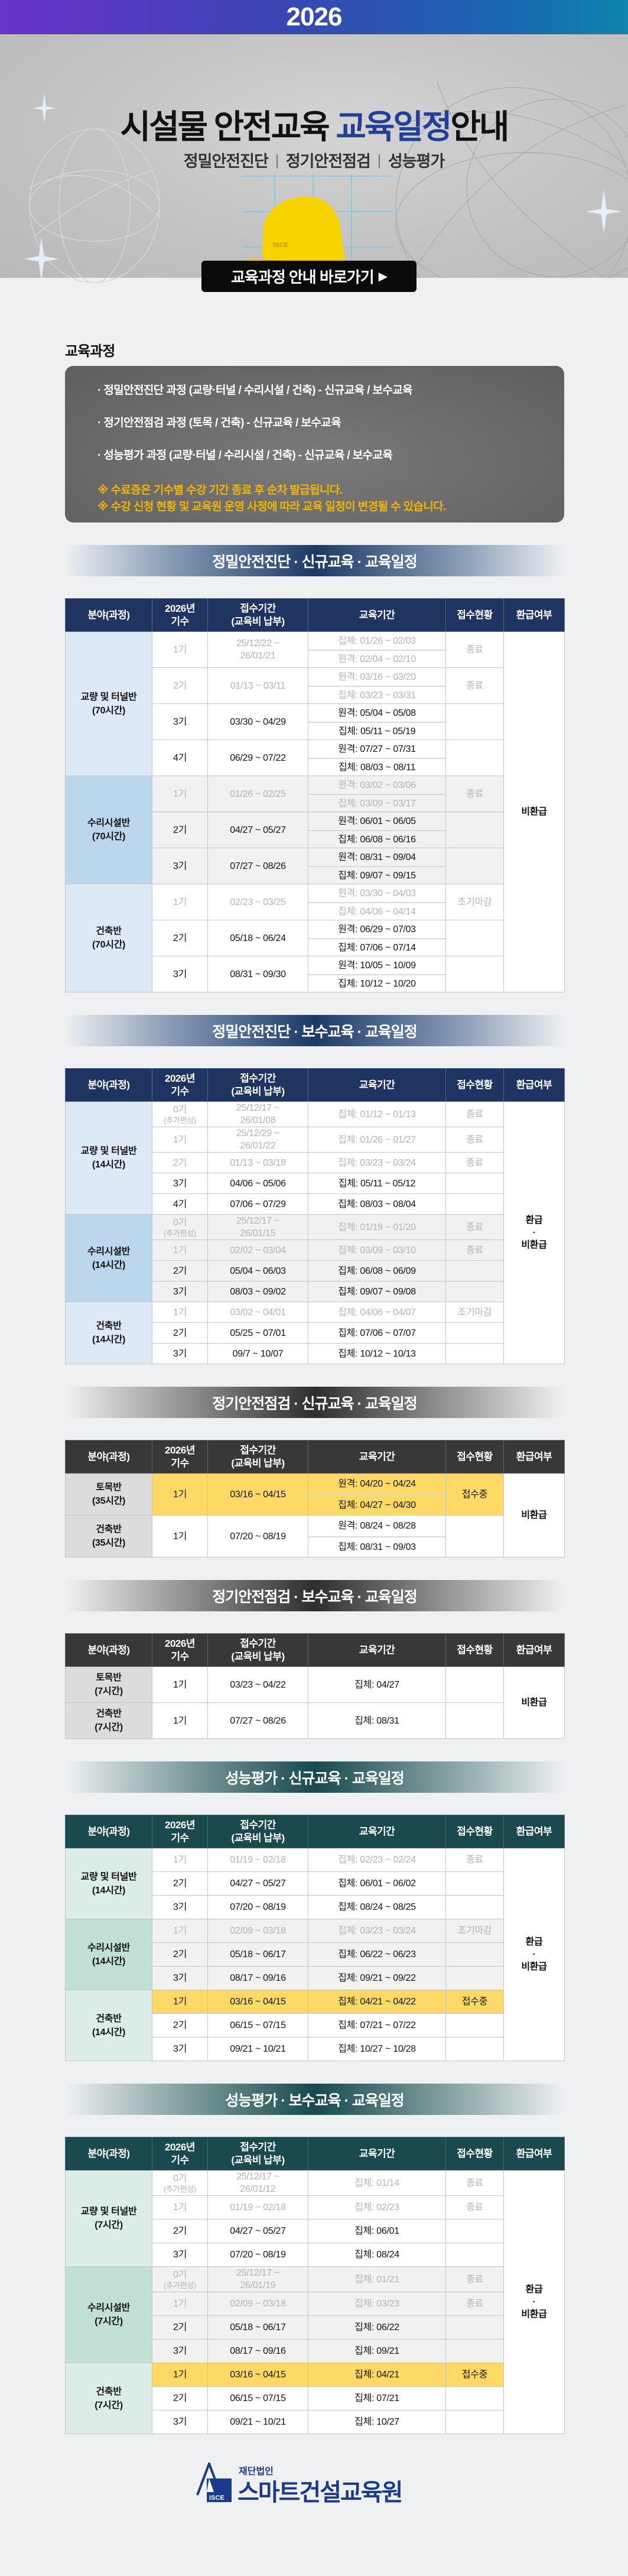 This screenshot has width=628, height=2576. Describe the element at coordinates (376, 721) in the screenshot. I see `education-period-split: 원격: 05/04 ~ 05/08 집체: 05/11 ~ 05/19` at that location.